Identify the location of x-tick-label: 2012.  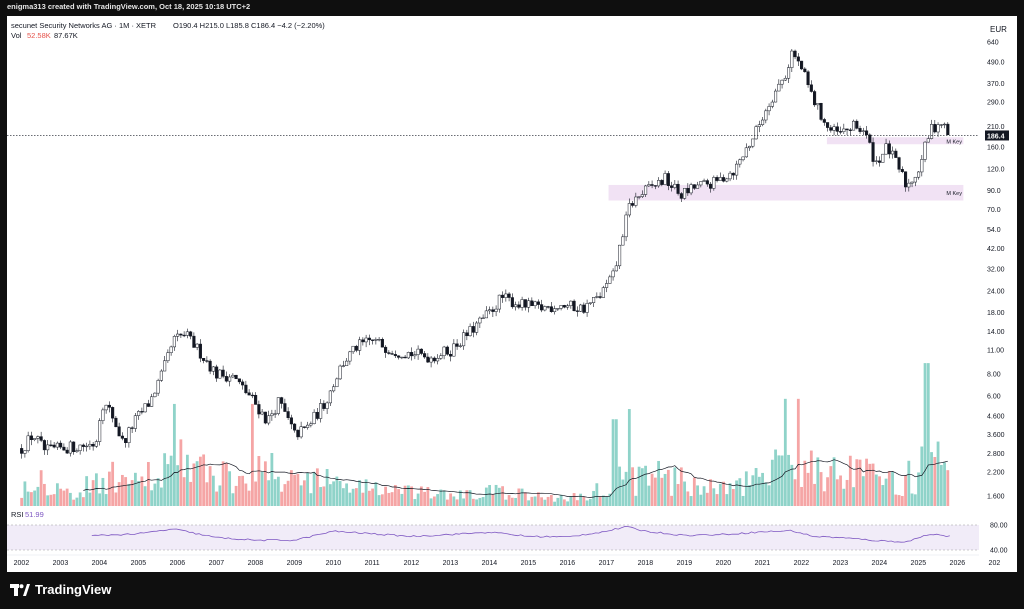
(412, 563).